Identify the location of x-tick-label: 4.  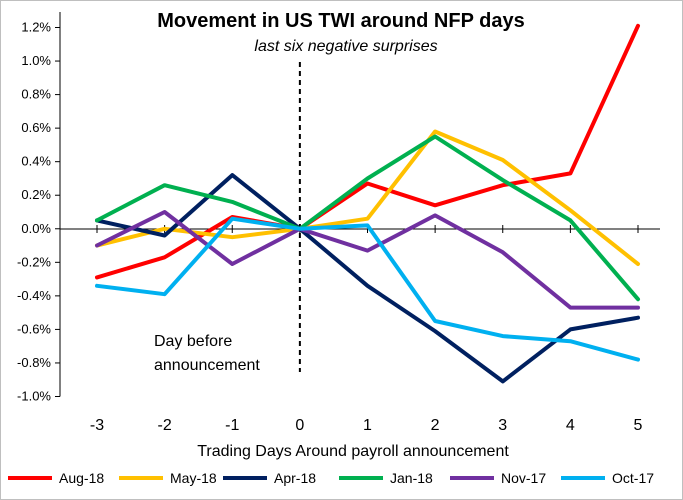
(570, 425).